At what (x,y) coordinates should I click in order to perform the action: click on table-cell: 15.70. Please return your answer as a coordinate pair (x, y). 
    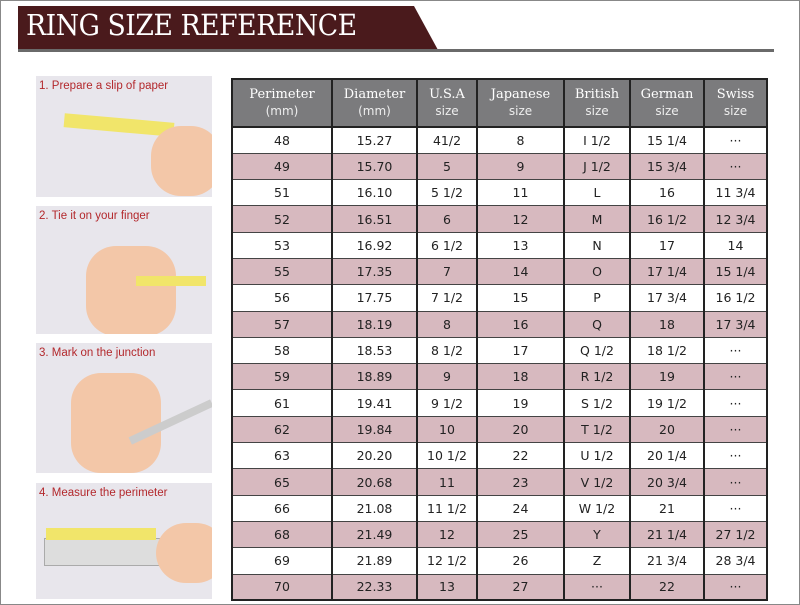
    Looking at the image, I should click on (374, 166).